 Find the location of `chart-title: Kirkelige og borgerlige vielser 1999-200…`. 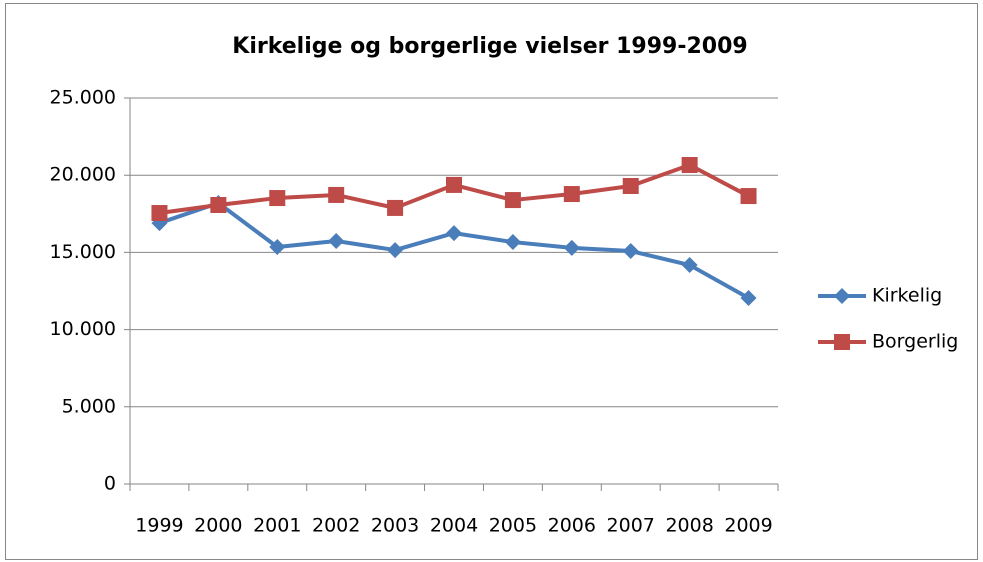

chart-title: Kirkelige og borgerlige vielser 1999-200… is located at coordinates (489, 46).